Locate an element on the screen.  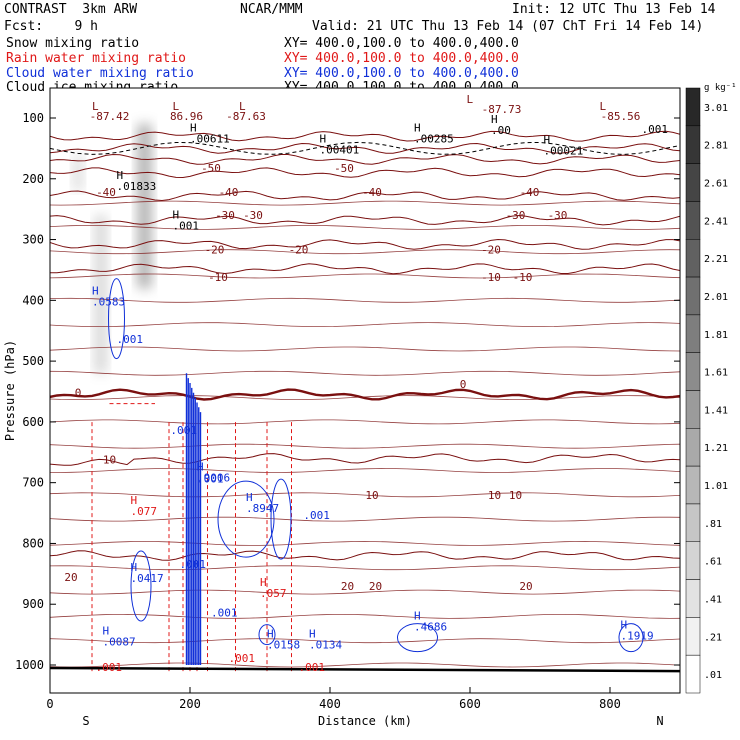
colorbar-label: .81 is located at coordinates (713, 524).